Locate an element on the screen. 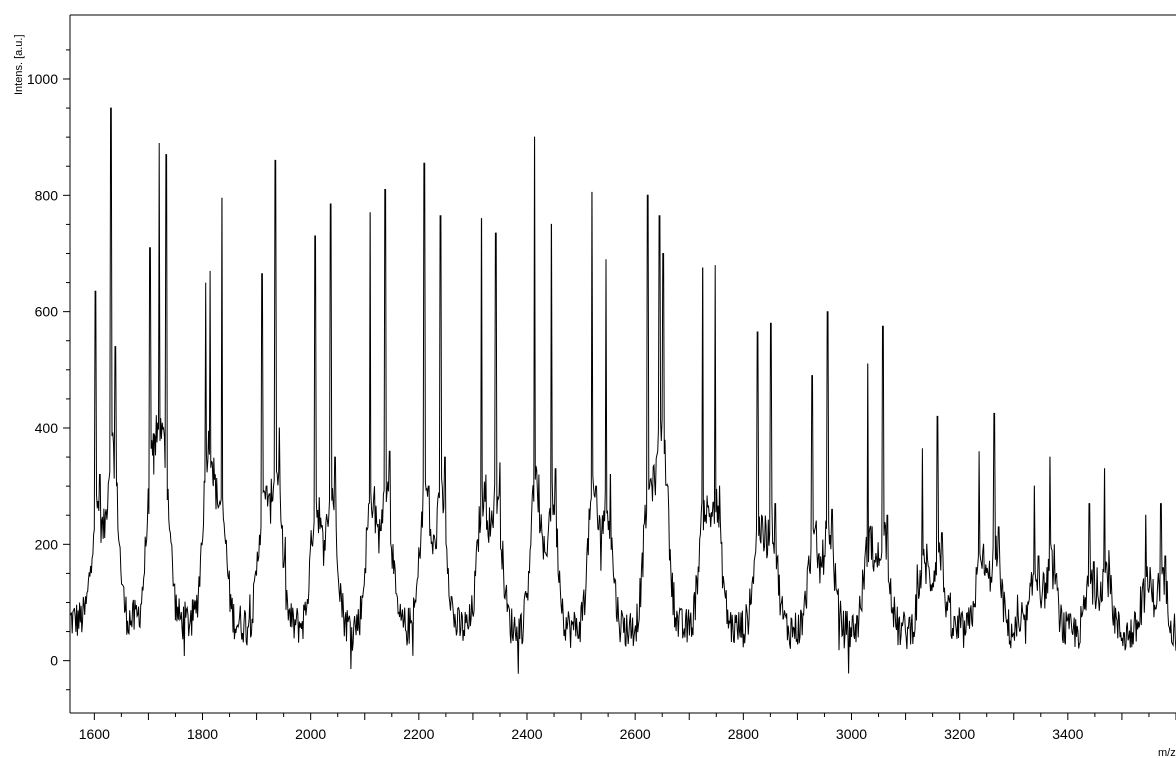 The width and height of the screenshot is (1176, 758). y-tick-label: 200 is located at coordinates (47, 544).